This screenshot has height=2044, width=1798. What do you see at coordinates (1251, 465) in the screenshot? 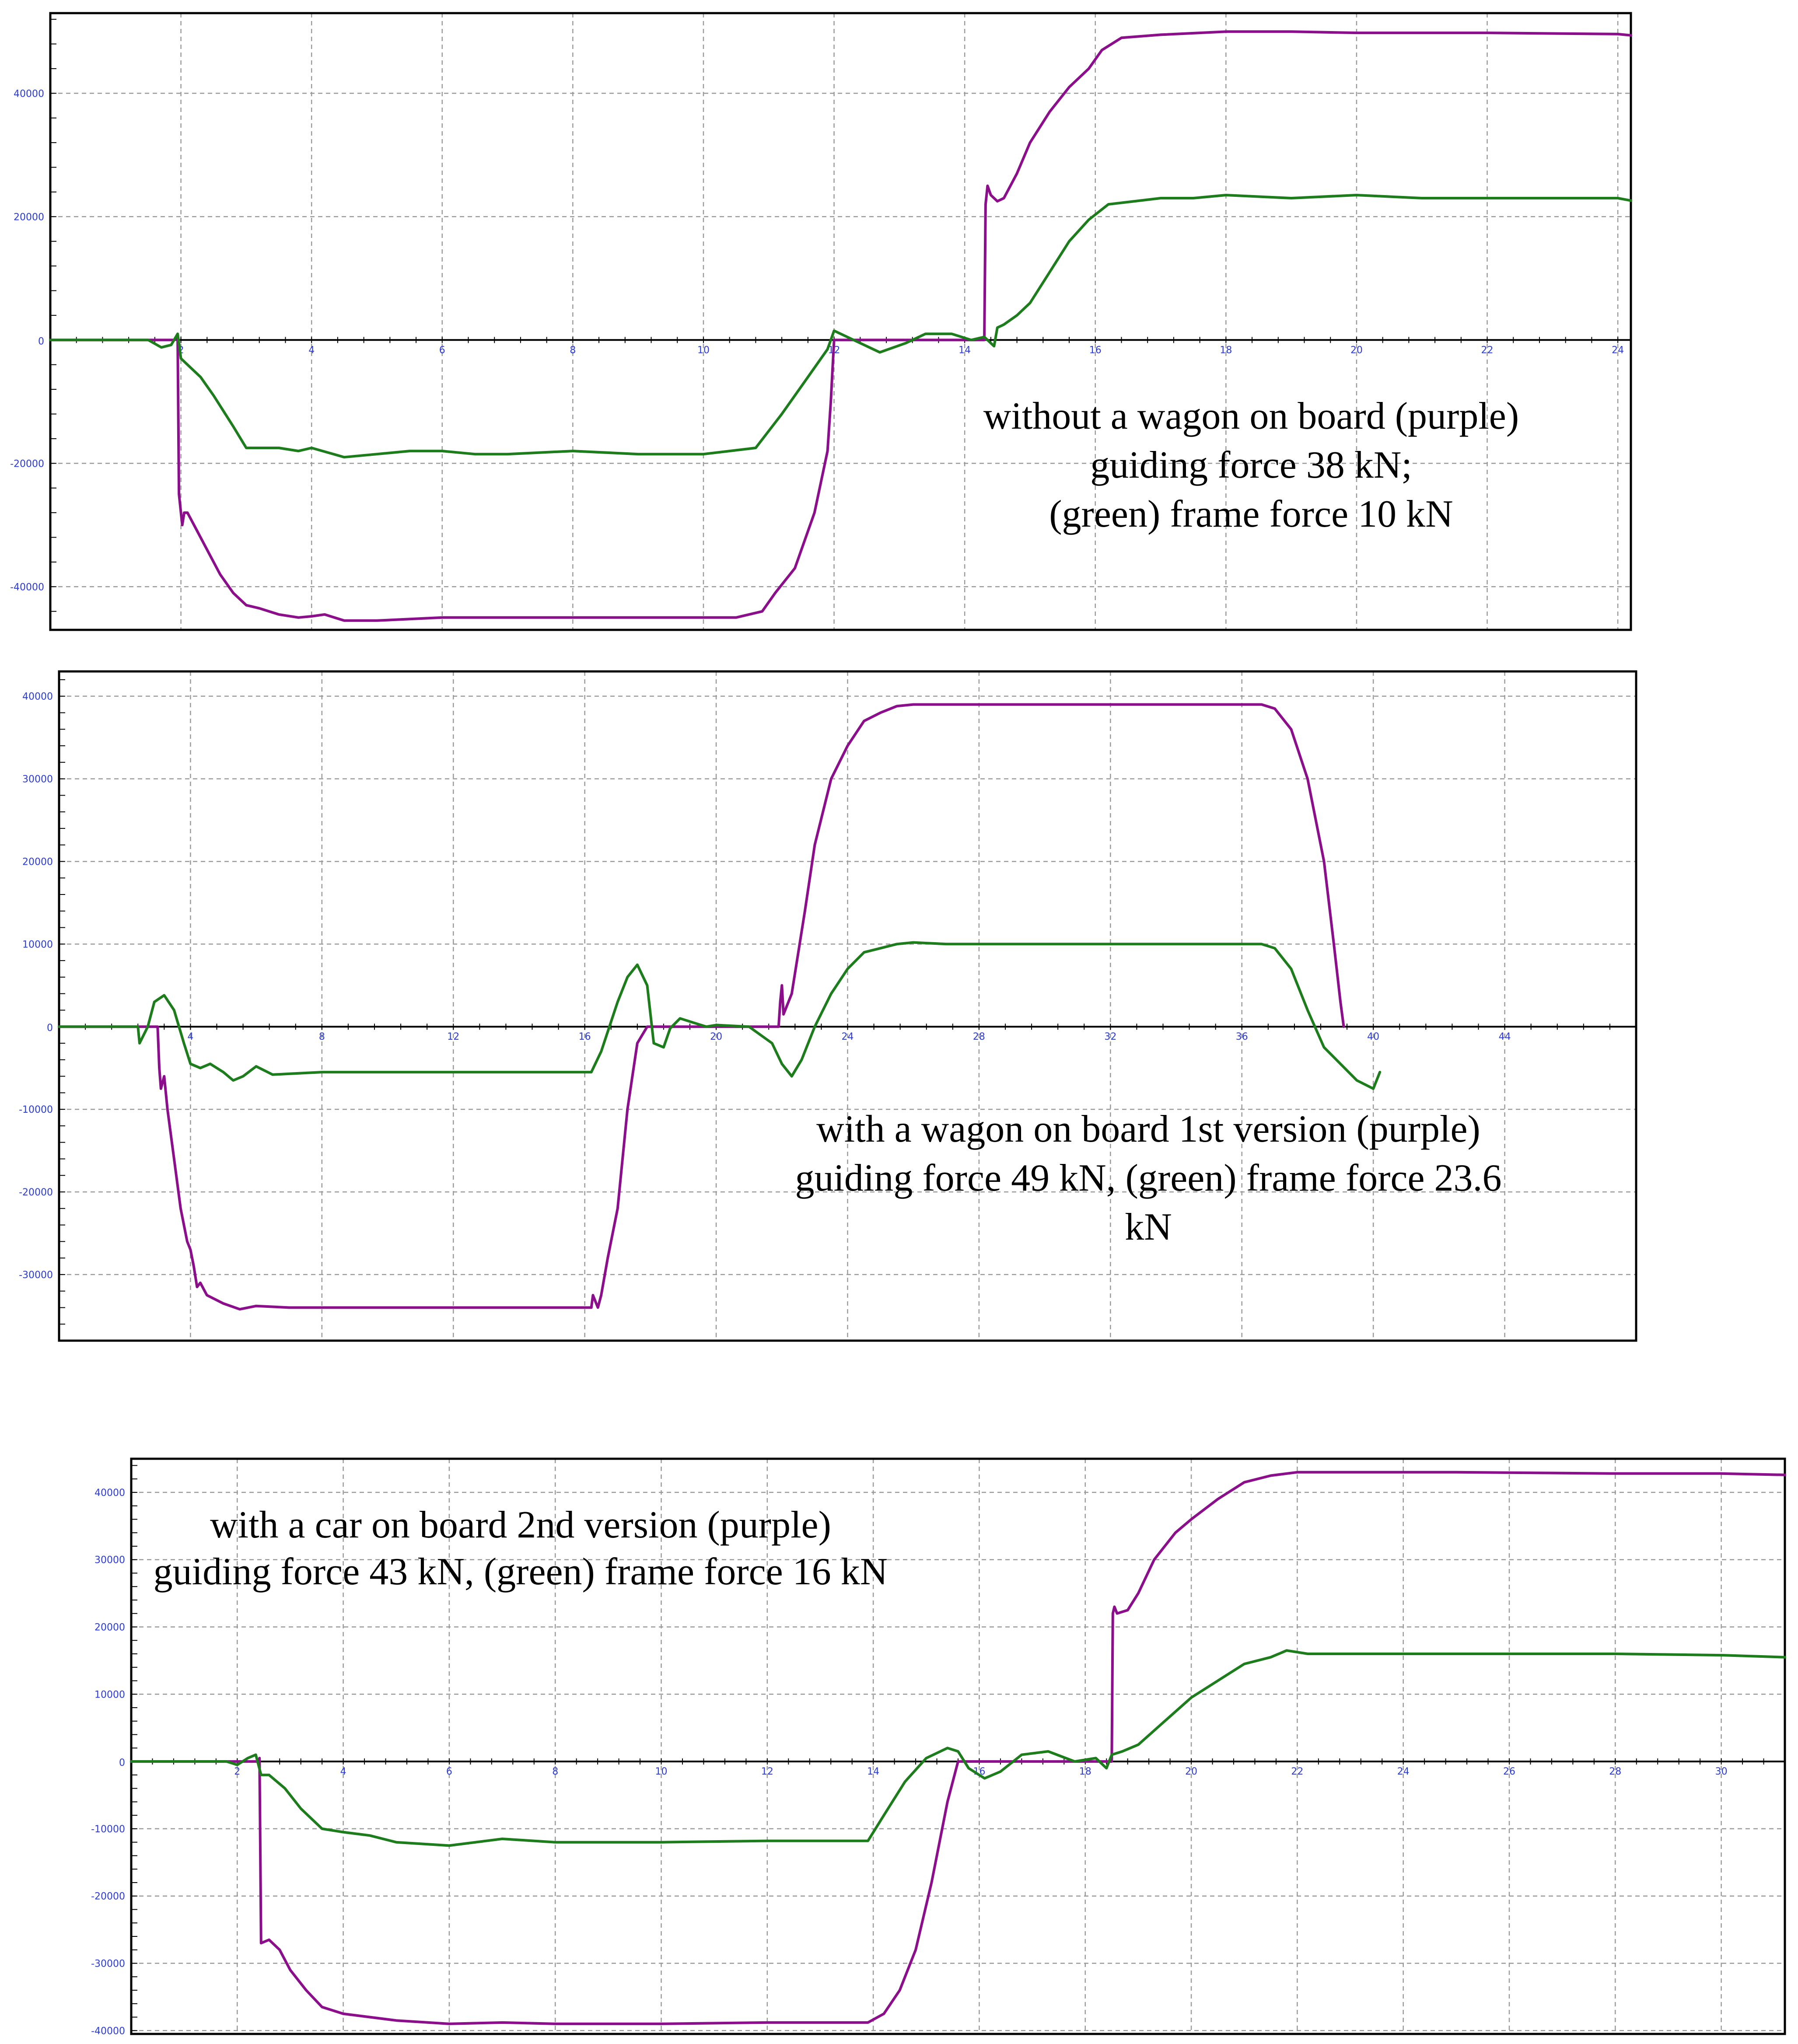
I see `annotation-line: guiding force 38 kN;` at bounding box center [1251, 465].